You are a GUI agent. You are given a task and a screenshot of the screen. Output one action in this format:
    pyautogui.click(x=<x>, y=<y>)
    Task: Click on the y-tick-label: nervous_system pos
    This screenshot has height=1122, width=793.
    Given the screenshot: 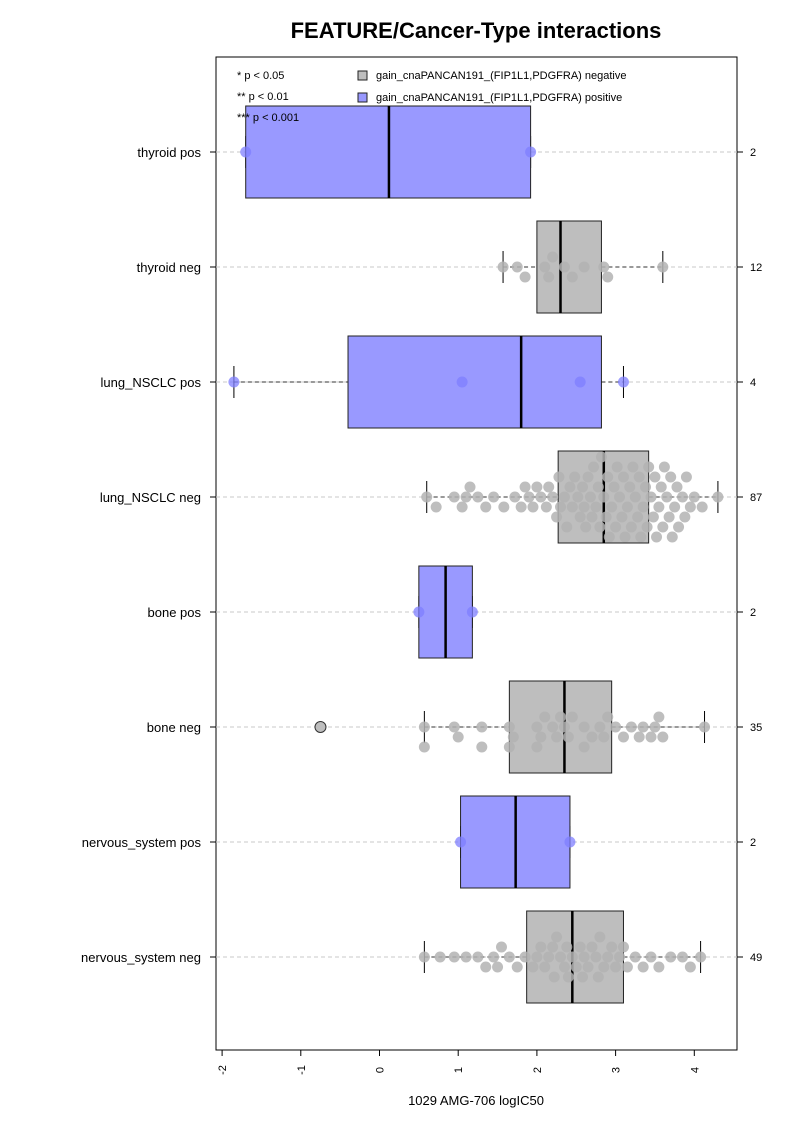 What is the action you would take?
    pyautogui.click(x=142, y=842)
    